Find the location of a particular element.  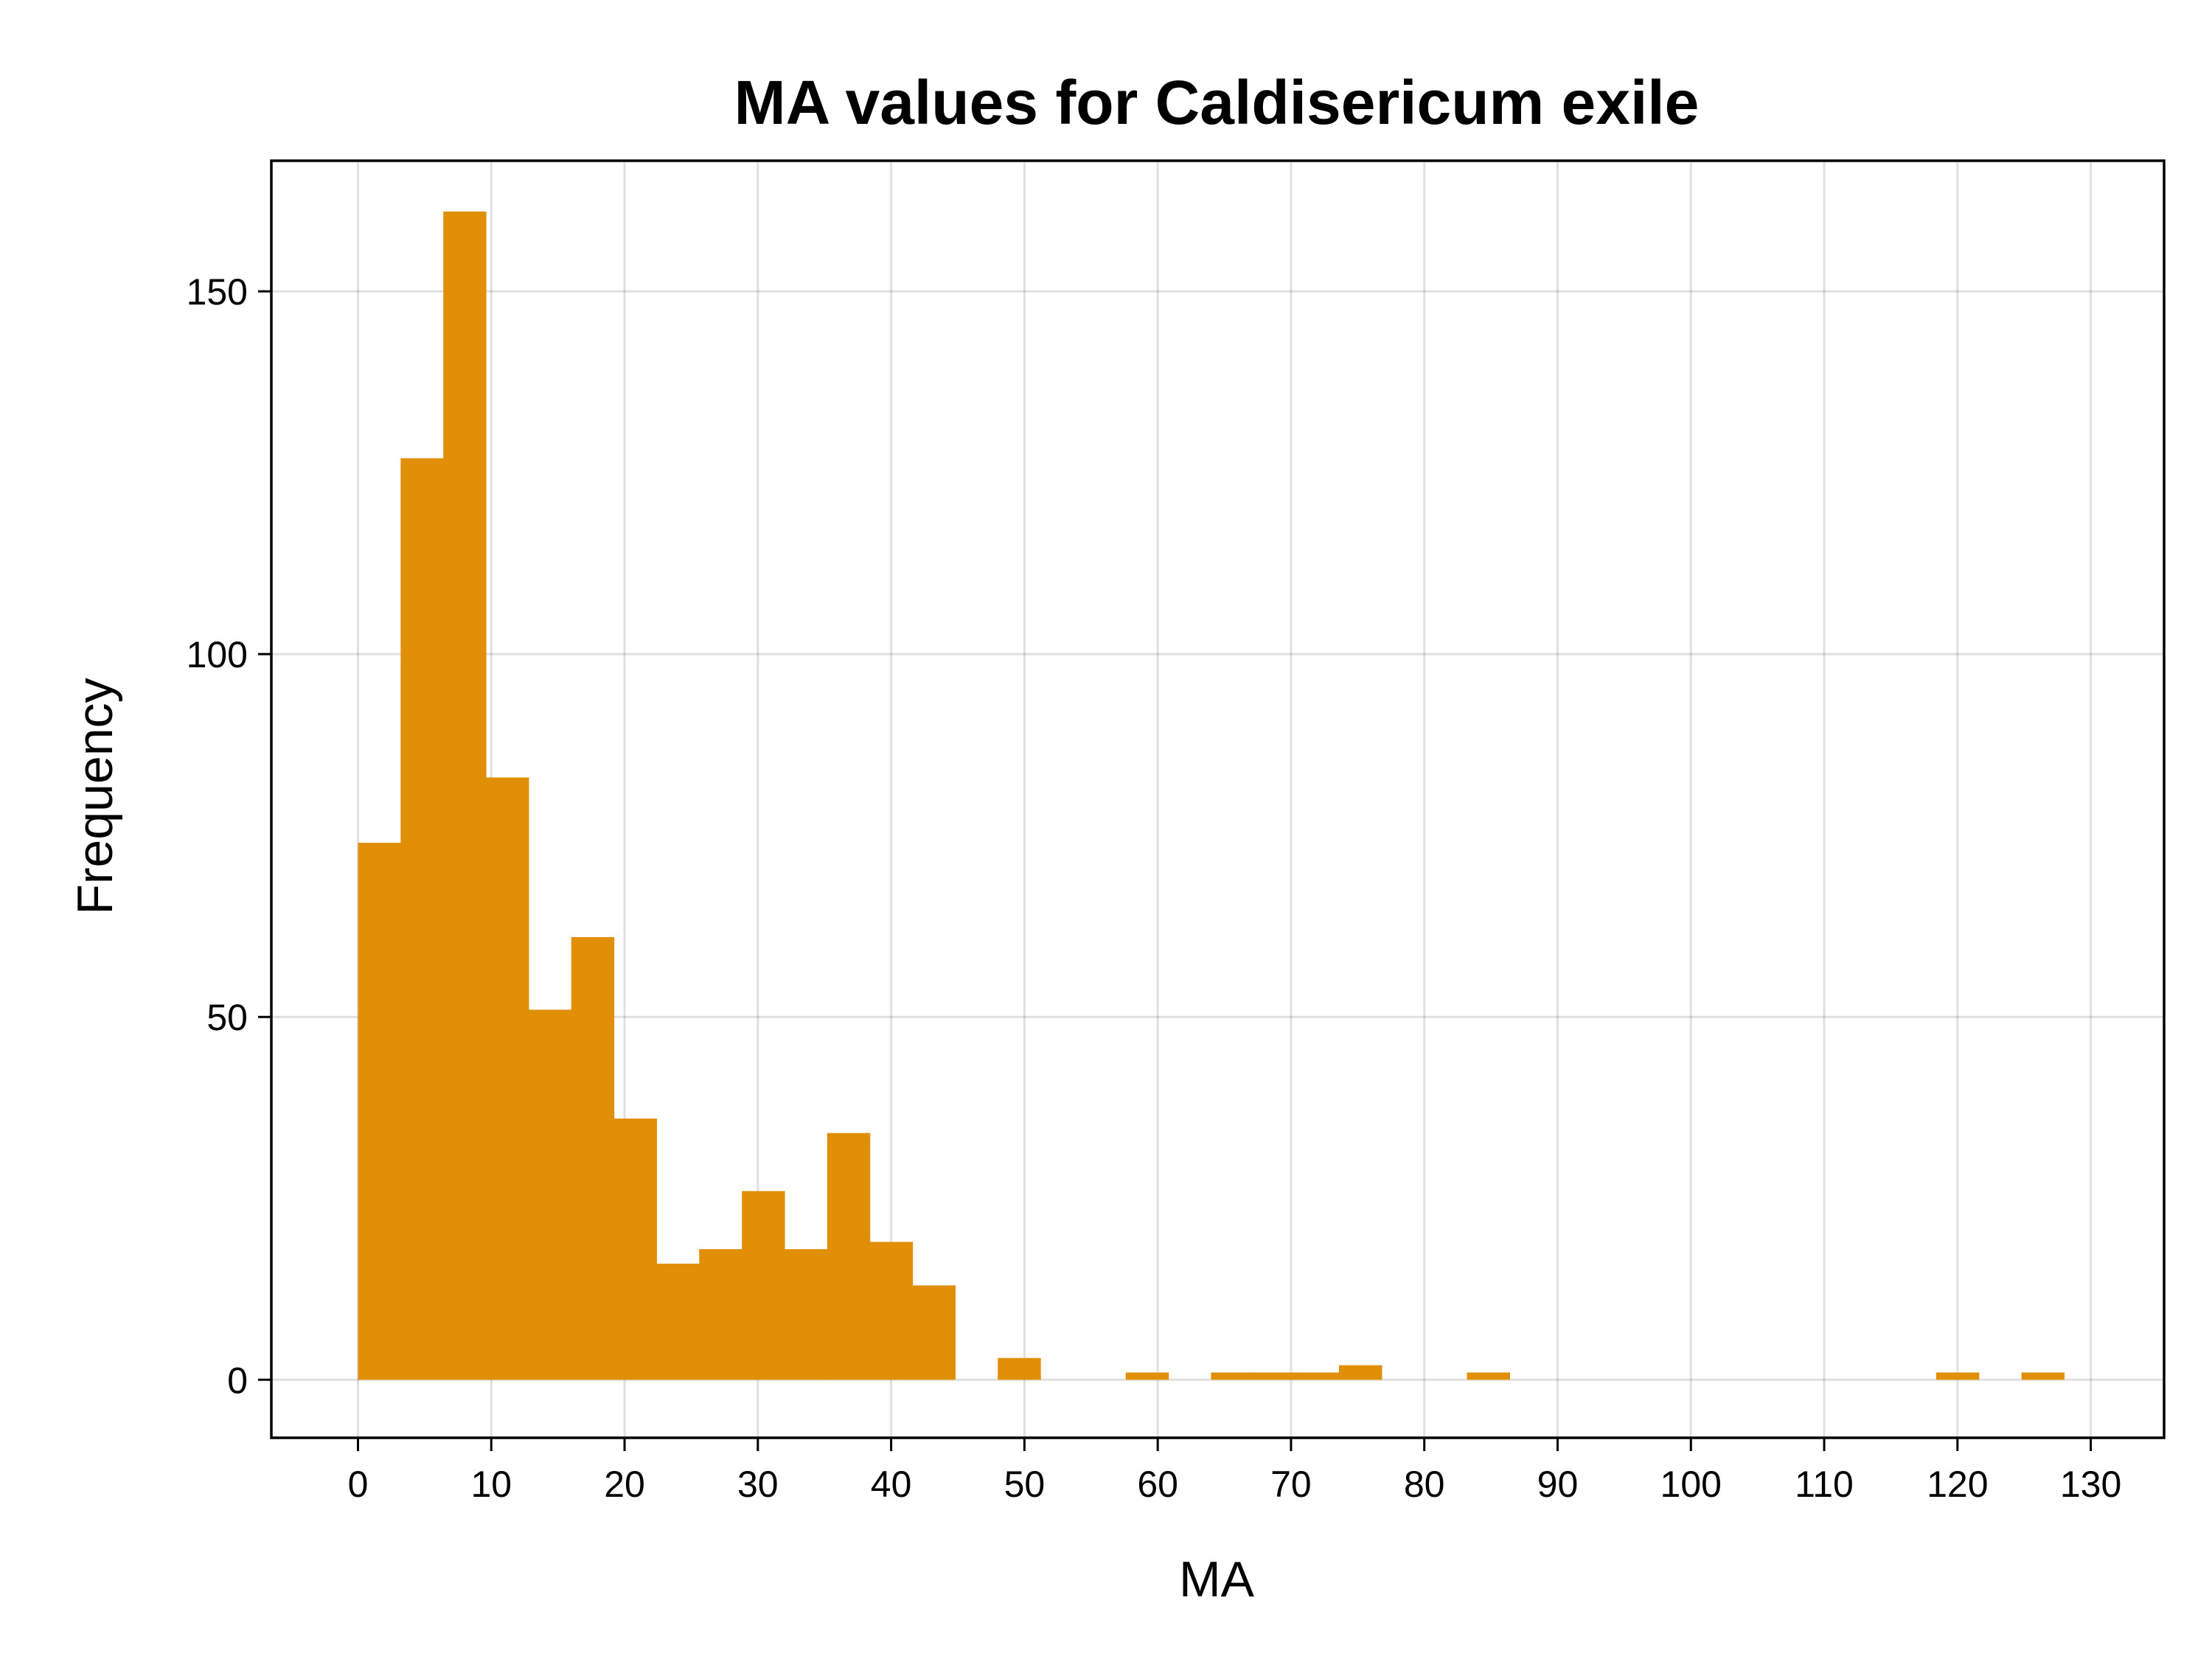

x-tick-label: 110 is located at coordinates (1824, 1484).